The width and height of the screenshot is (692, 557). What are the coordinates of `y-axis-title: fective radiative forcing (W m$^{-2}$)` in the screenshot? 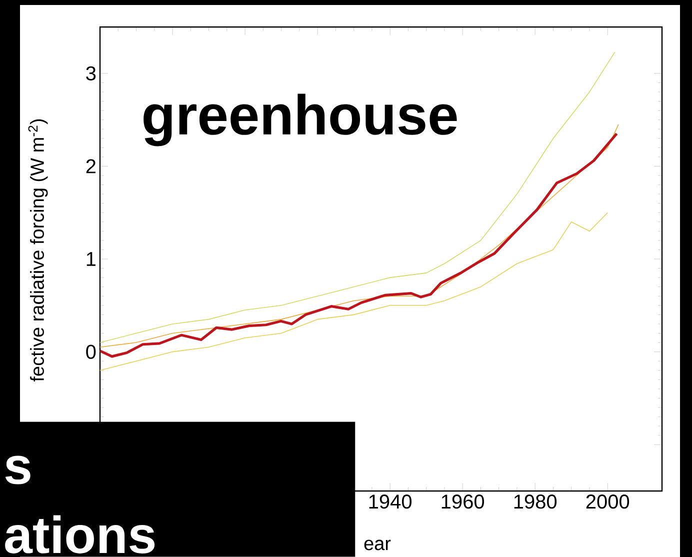 It's located at (38, 250).